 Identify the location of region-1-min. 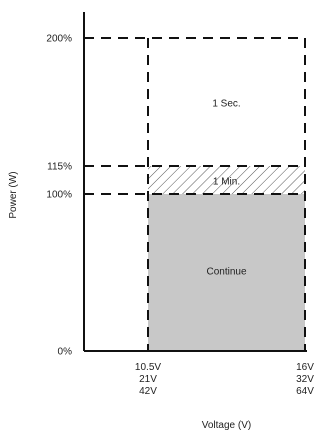
(226, 180).